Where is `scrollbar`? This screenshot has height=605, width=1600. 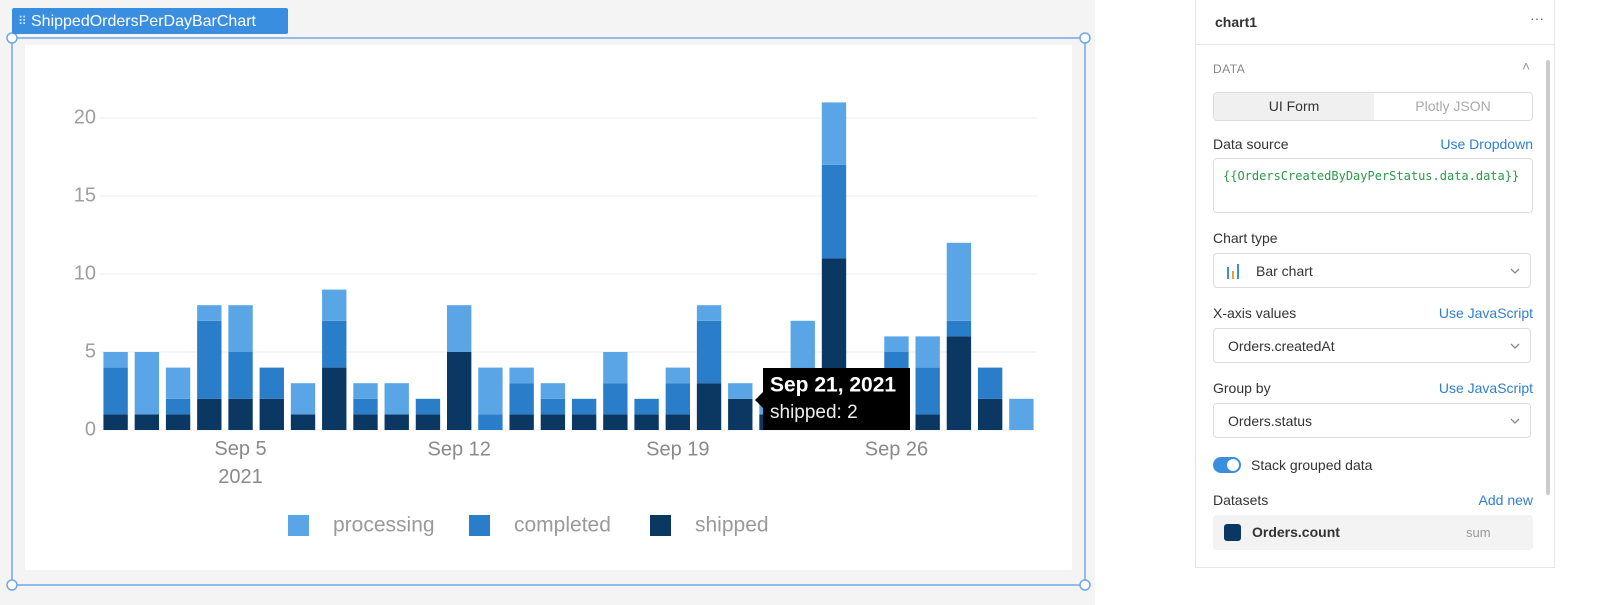 scrollbar is located at coordinates (1548, 277).